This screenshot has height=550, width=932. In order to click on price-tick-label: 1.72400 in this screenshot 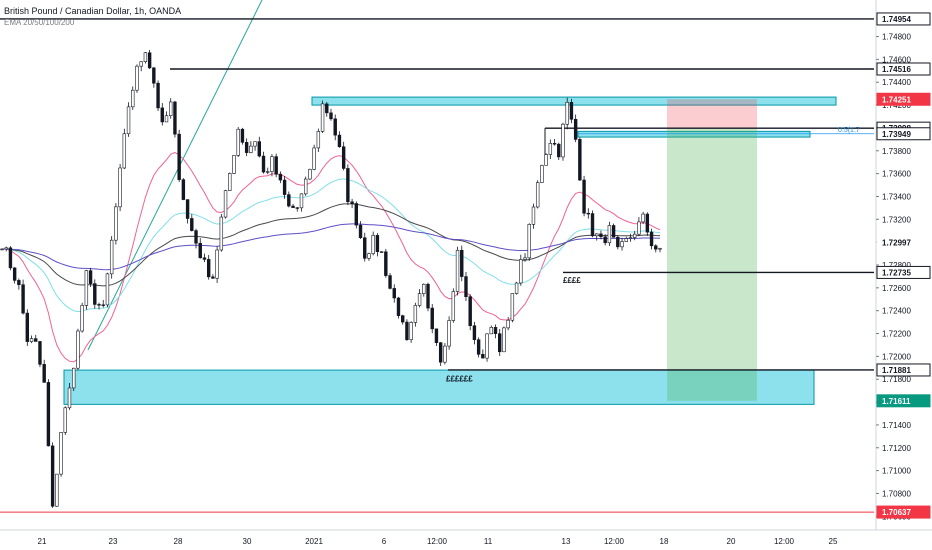, I will do `click(896, 311)`.